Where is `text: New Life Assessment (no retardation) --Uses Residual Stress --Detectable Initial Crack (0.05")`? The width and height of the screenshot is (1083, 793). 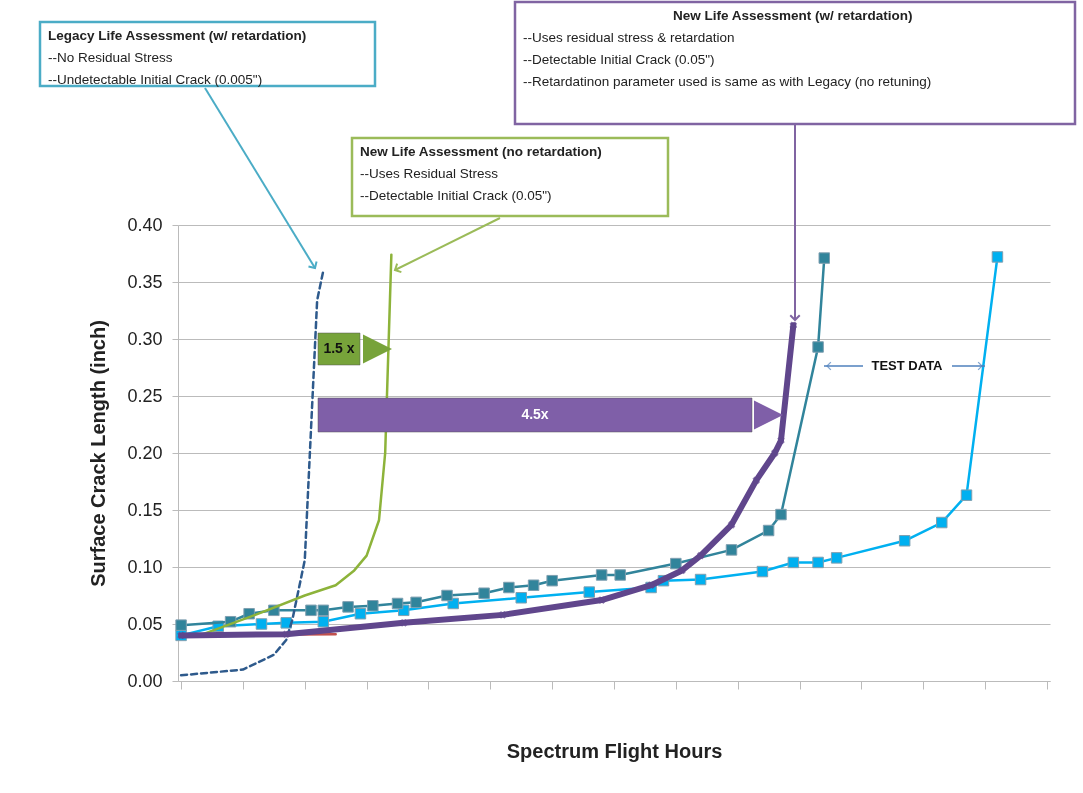 text: New Life Assessment (no retardation) --Uses Residual Stress --Detectable Initial Crack (0.05") is located at coordinates (481, 173).